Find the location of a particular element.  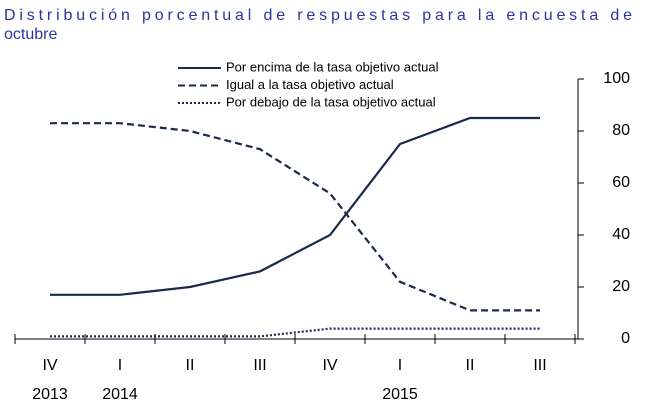

y-tick-label: 100 is located at coordinates (616, 78).